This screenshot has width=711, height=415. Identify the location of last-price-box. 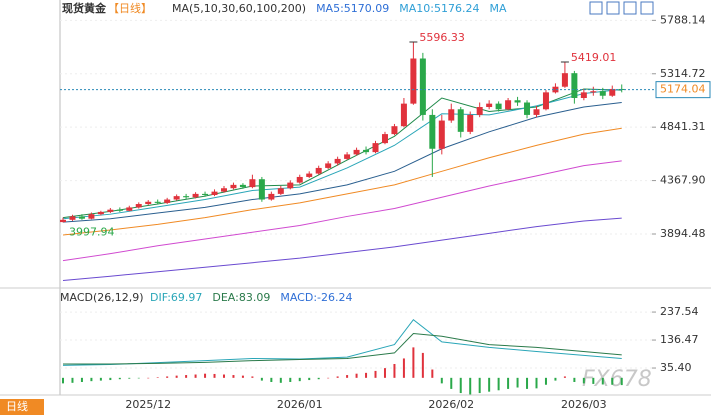
(683, 90).